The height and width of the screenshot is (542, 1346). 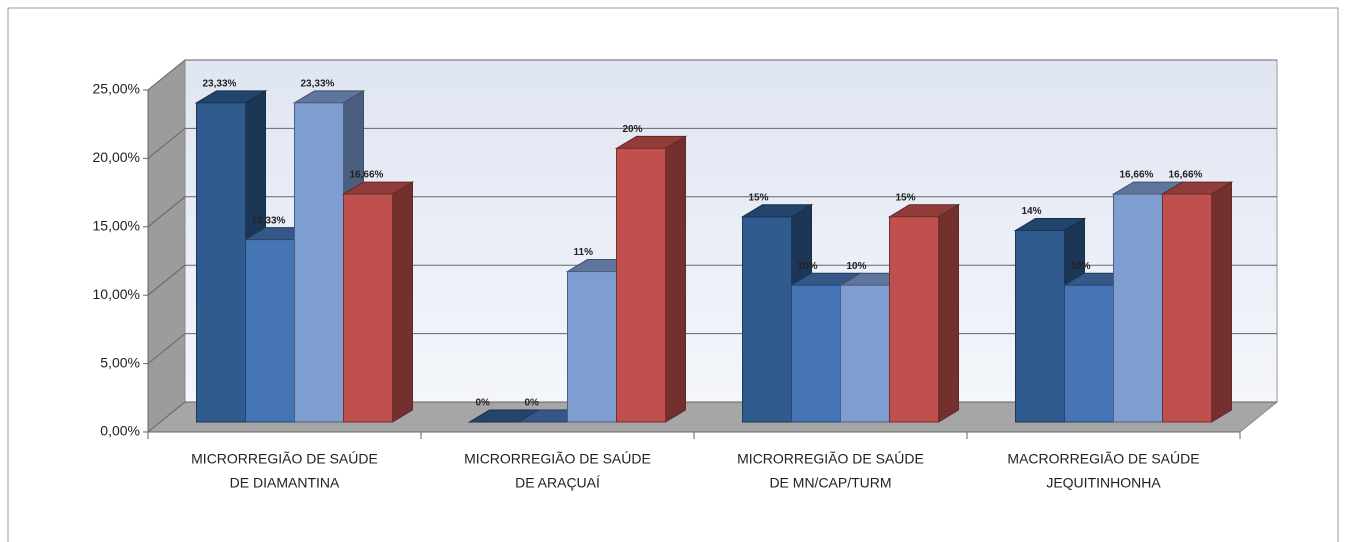 What do you see at coordinates (269, 220) in the screenshot?
I see `value-label: 13,33%` at bounding box center [269, 220].